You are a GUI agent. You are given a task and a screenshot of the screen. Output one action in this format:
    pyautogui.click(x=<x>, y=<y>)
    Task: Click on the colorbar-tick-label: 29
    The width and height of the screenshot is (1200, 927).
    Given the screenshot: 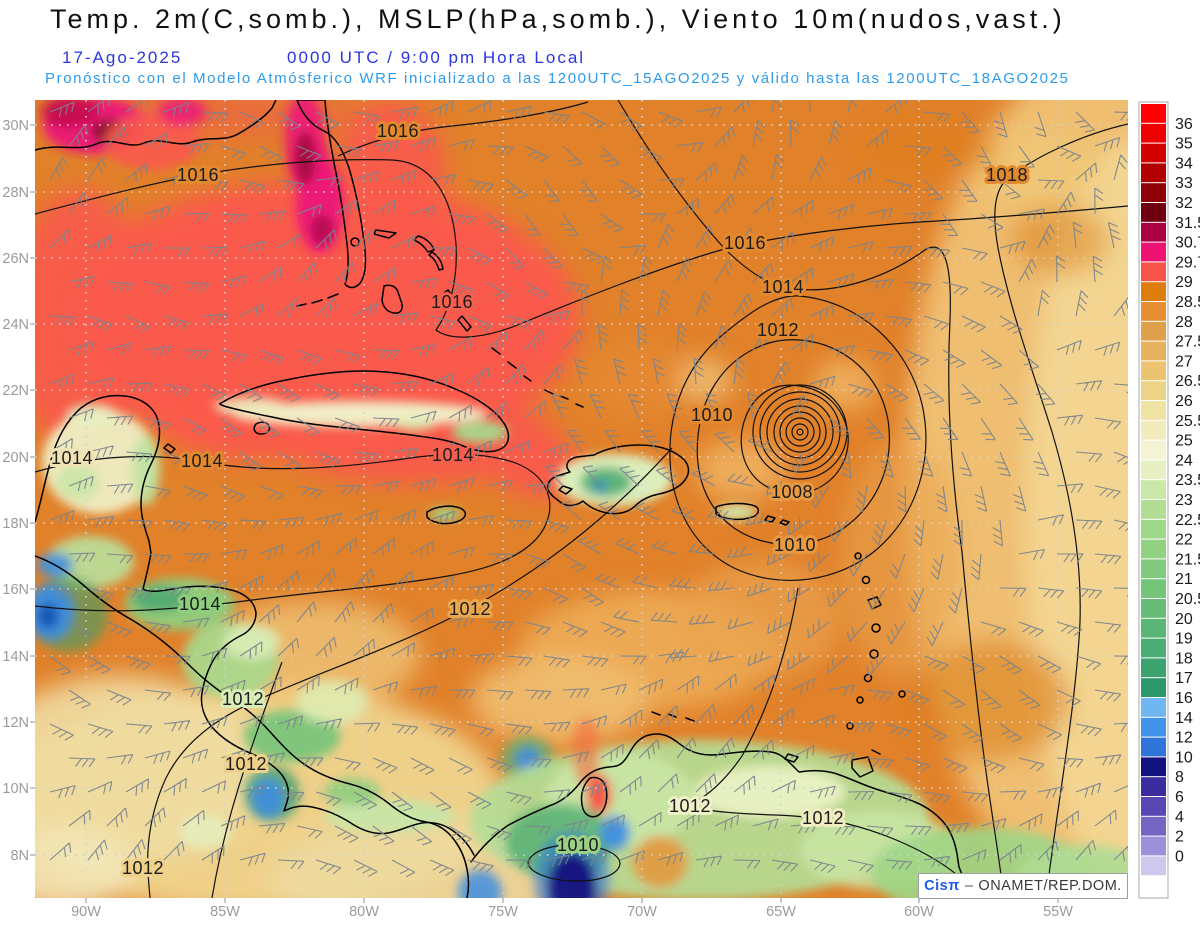 What is the action you would take?
    pyautogui.click(x=1184, y=282)
    